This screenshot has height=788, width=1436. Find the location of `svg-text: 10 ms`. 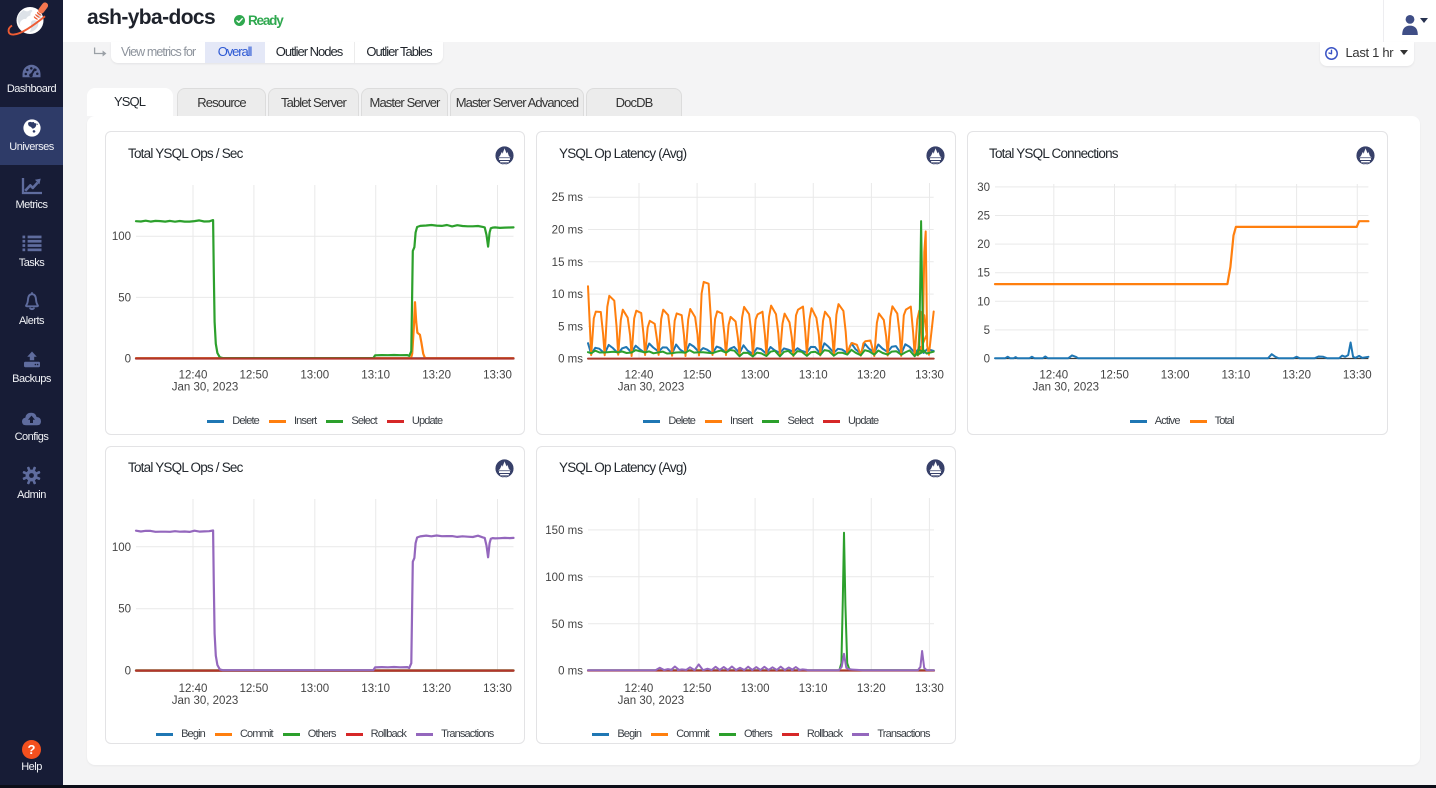

svg-text: 10 ms is located at coordinates (568, 295).